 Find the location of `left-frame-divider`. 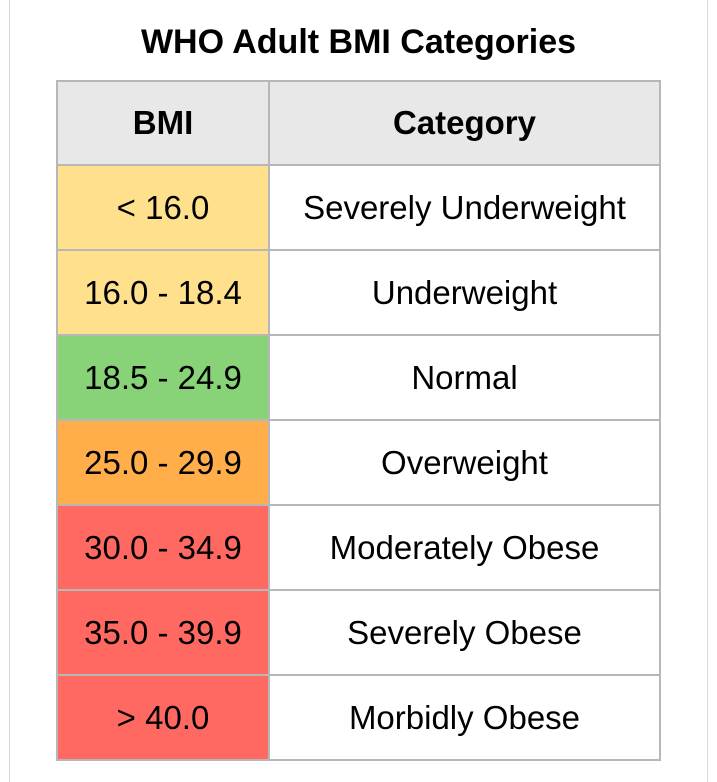

left-frame-divider is located at coordinates (9, 391).